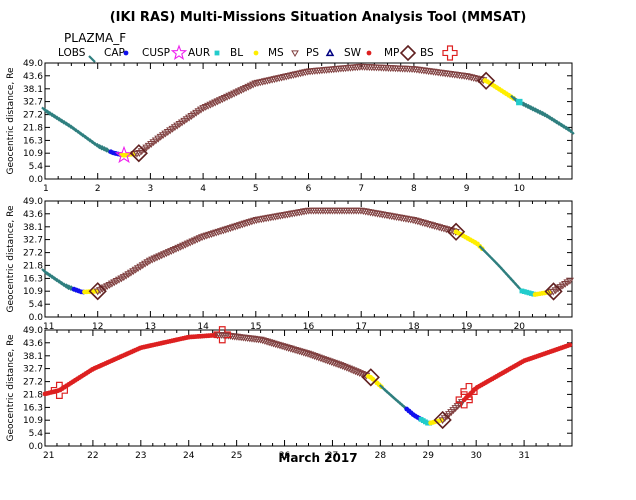 The height and width of the screenshot is (500, 636). Describe the element at coordinates (467, 189) in the screenshot. I see `x-tick-label: 9` at that location.